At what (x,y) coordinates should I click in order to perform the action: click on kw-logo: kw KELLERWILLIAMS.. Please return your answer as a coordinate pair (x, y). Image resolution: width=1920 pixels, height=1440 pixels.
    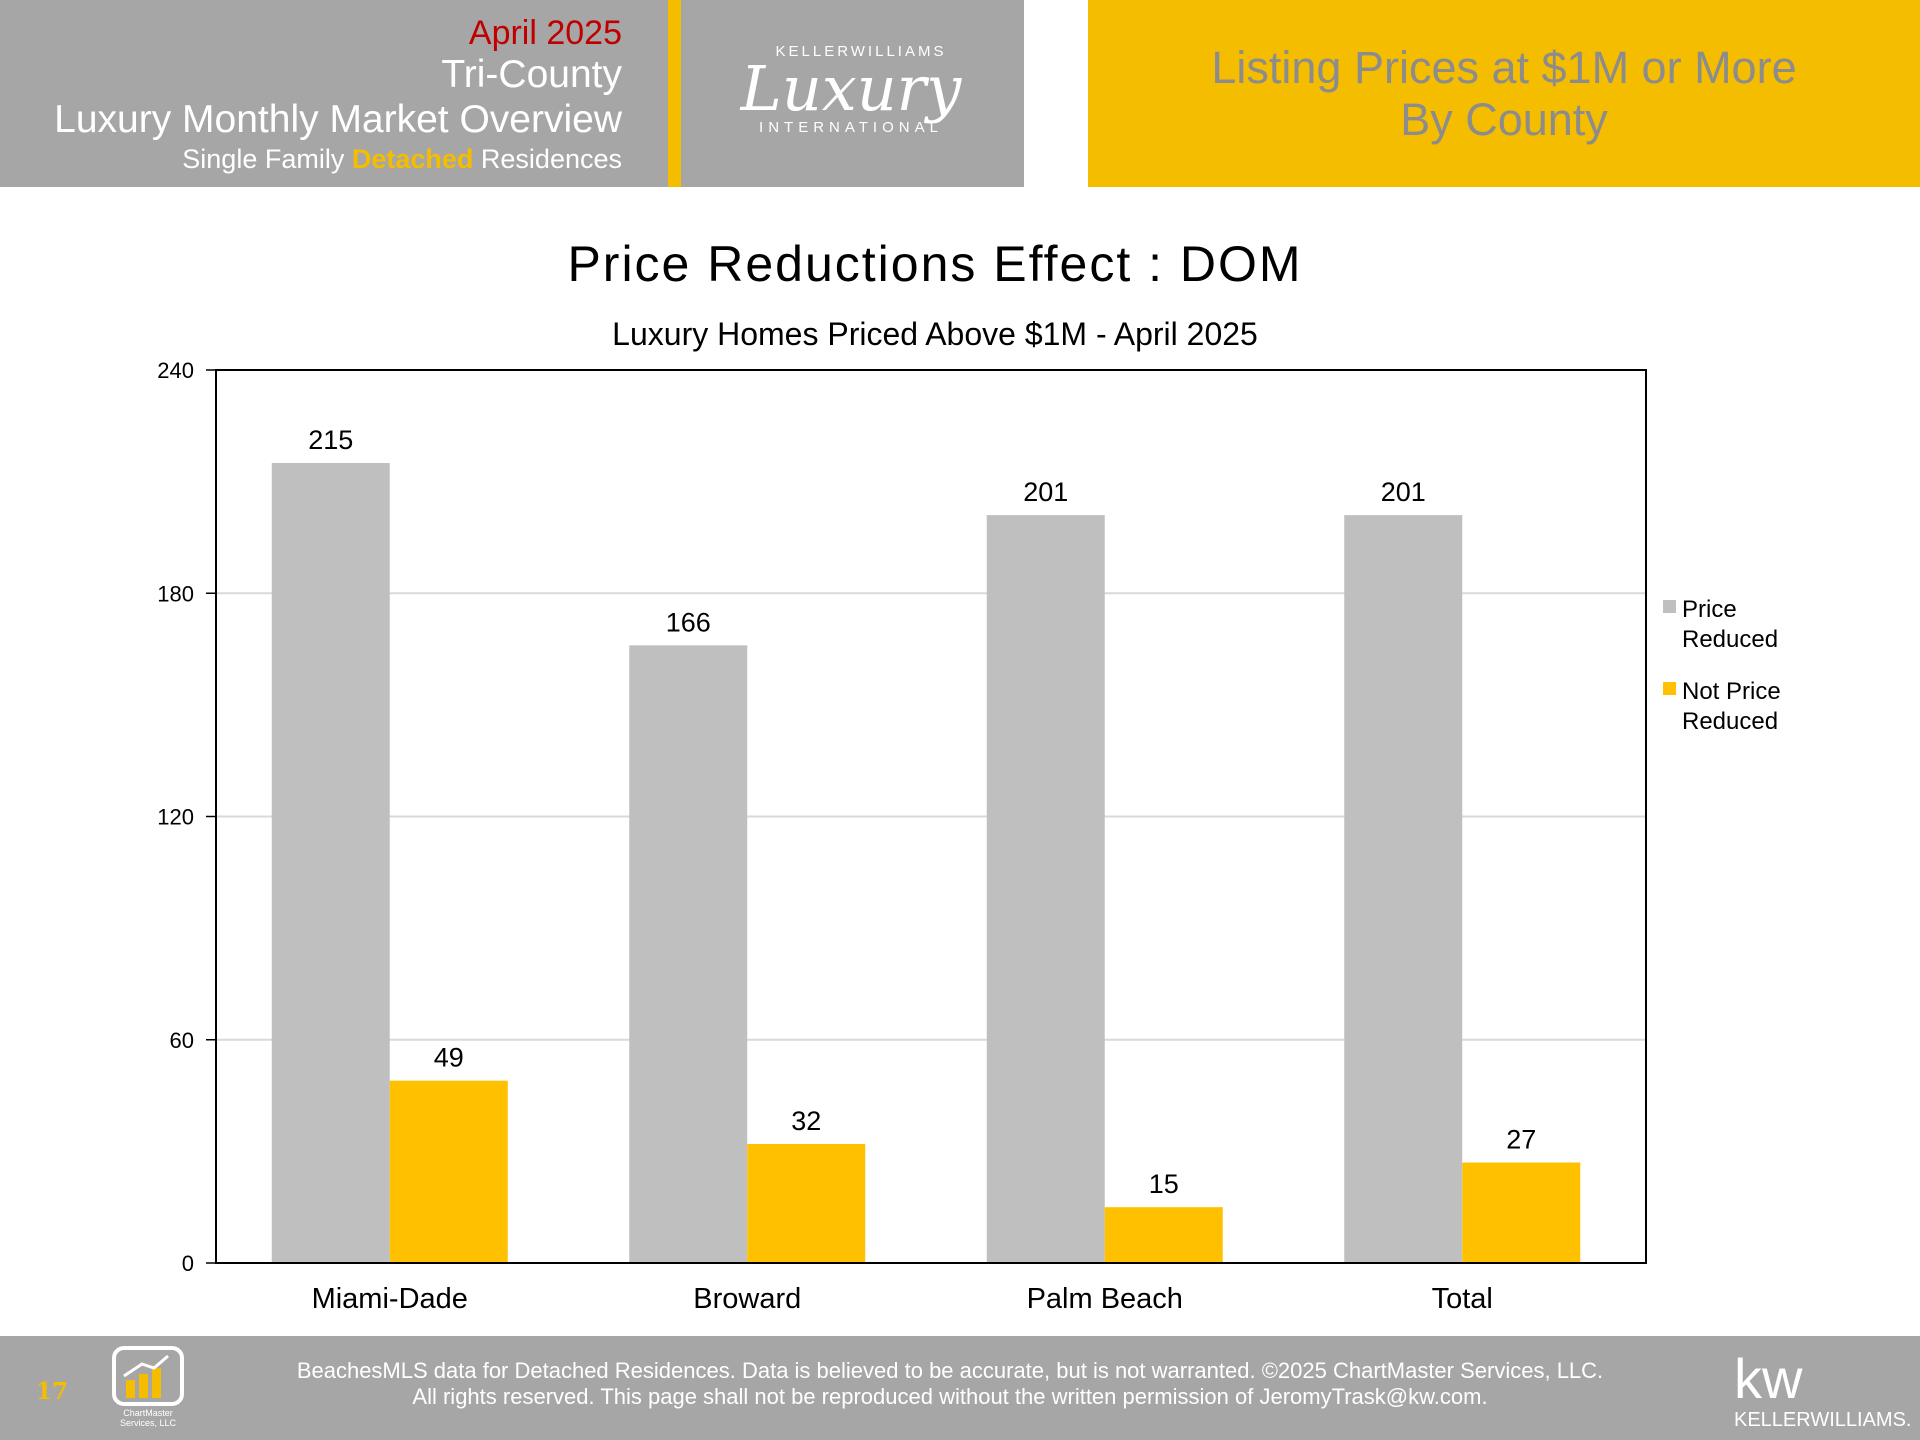
    Looking at the image, I should click on (1820, 1393).